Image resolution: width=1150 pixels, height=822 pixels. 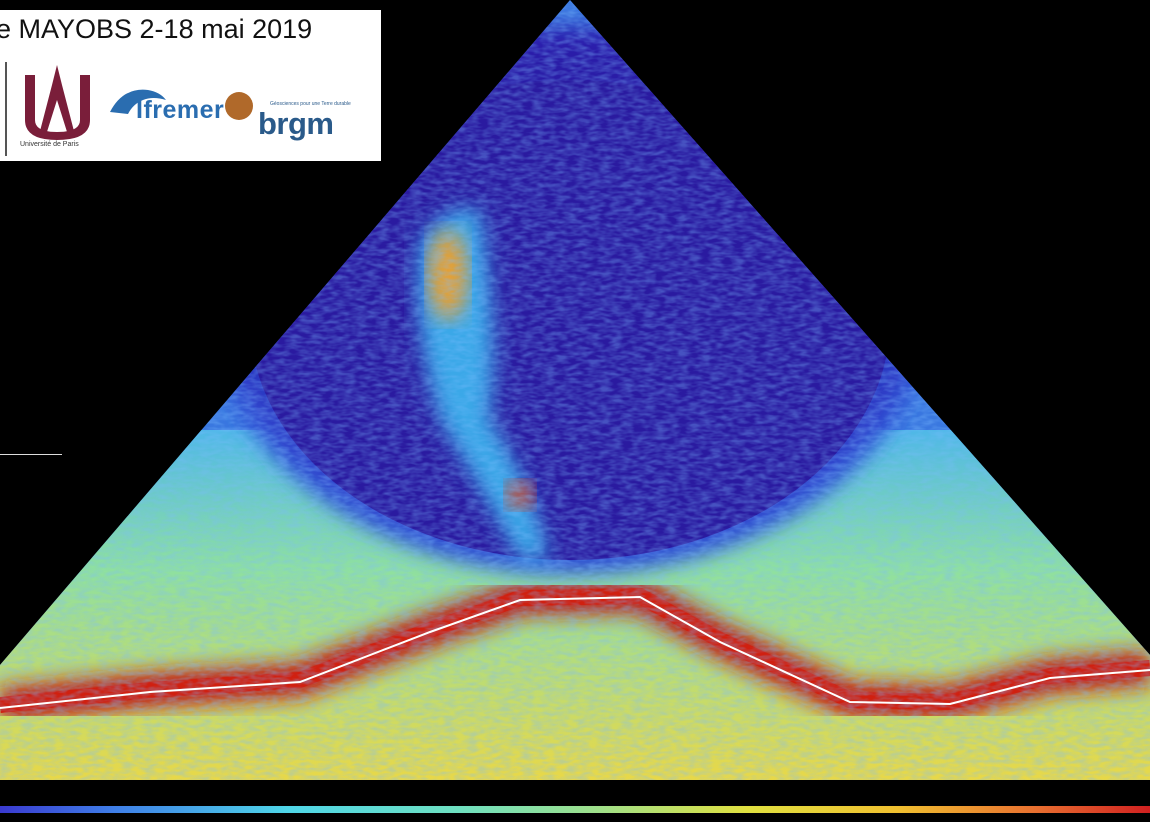 I want to click on ifremer-logo: Ifremer, so click(x=180, y=110).